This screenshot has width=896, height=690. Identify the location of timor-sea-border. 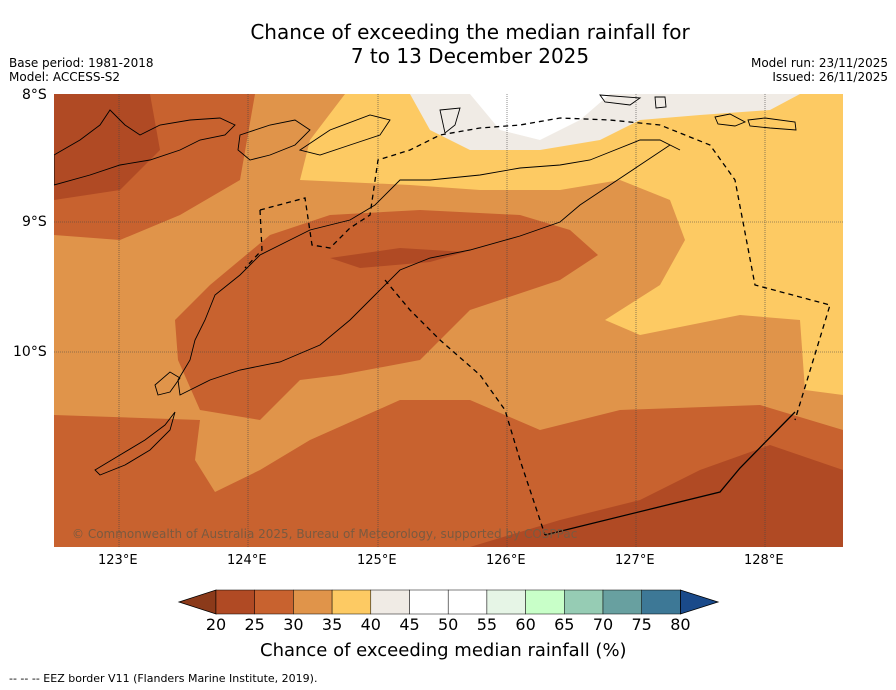
(670, 473).